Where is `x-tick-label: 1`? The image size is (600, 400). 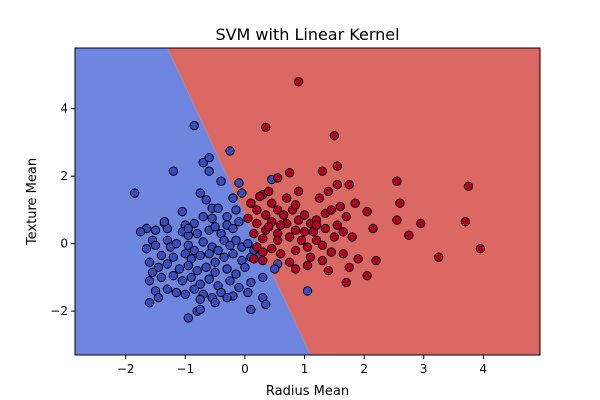
x-tick-label: 1 is located at coordinates (305, 369).